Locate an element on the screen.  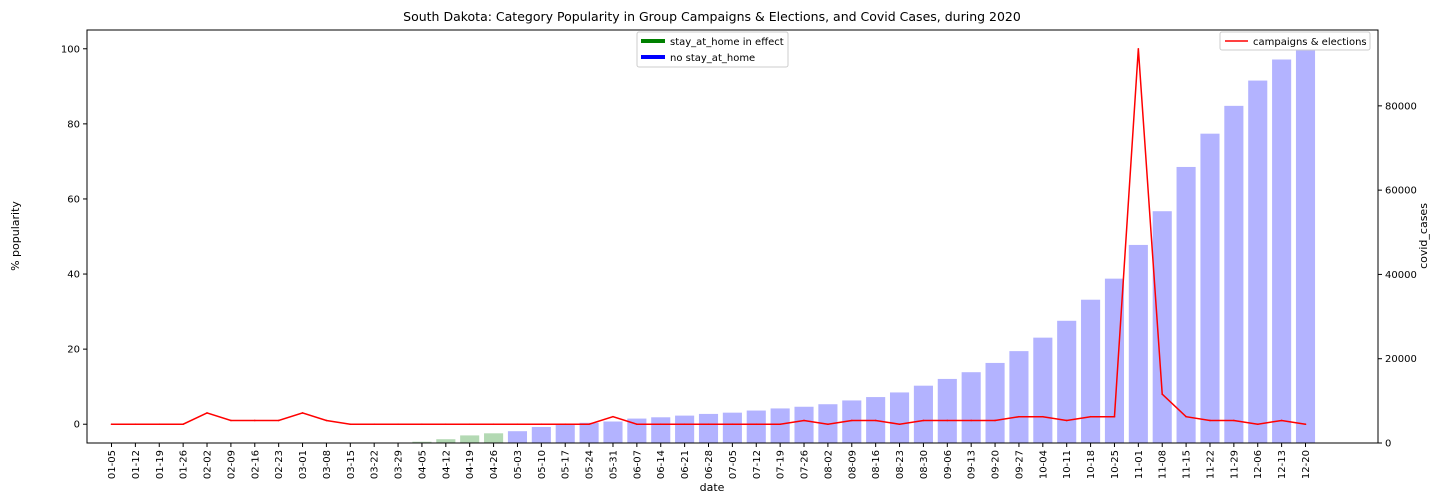
x-tick-label: 10-11 is located at coordinates (1067, 464).